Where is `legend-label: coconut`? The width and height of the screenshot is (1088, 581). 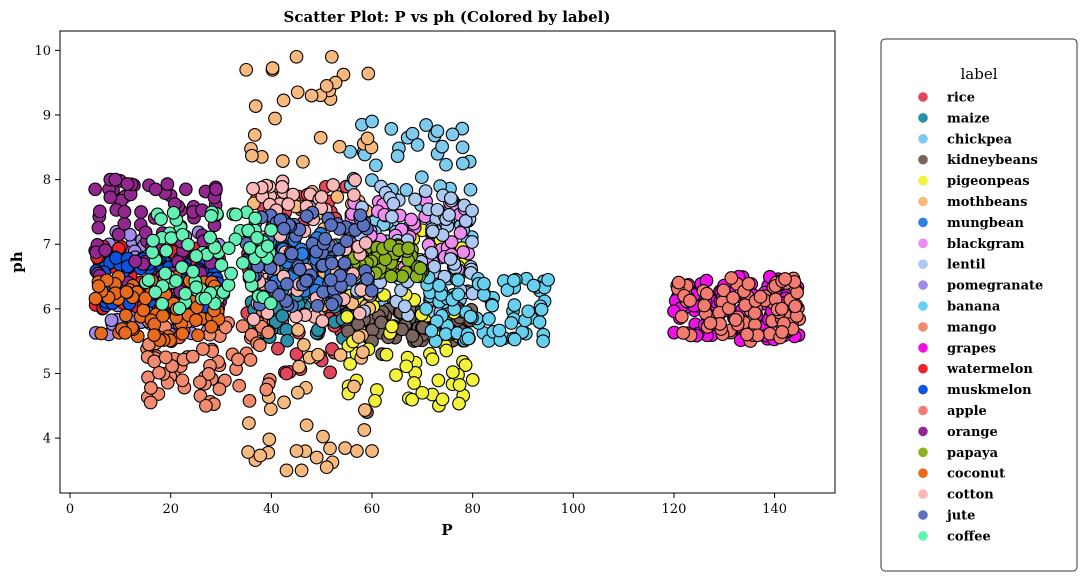 legend-label: coconut is located at coordinates (976, 474).